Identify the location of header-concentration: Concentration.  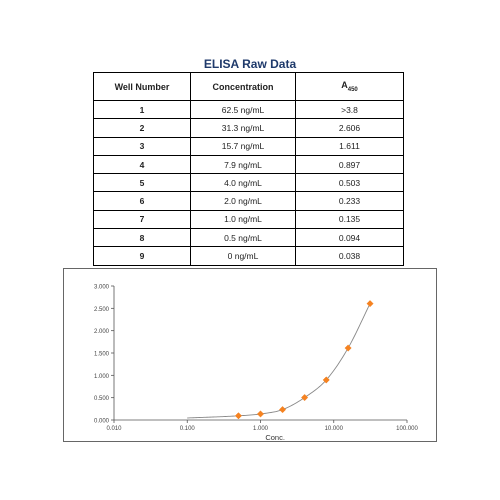
(243, 86).